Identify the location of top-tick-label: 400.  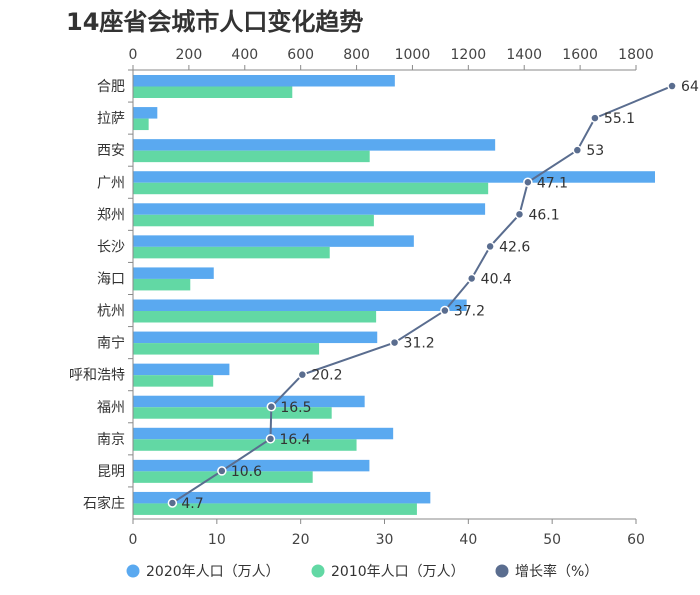
(244, 55).